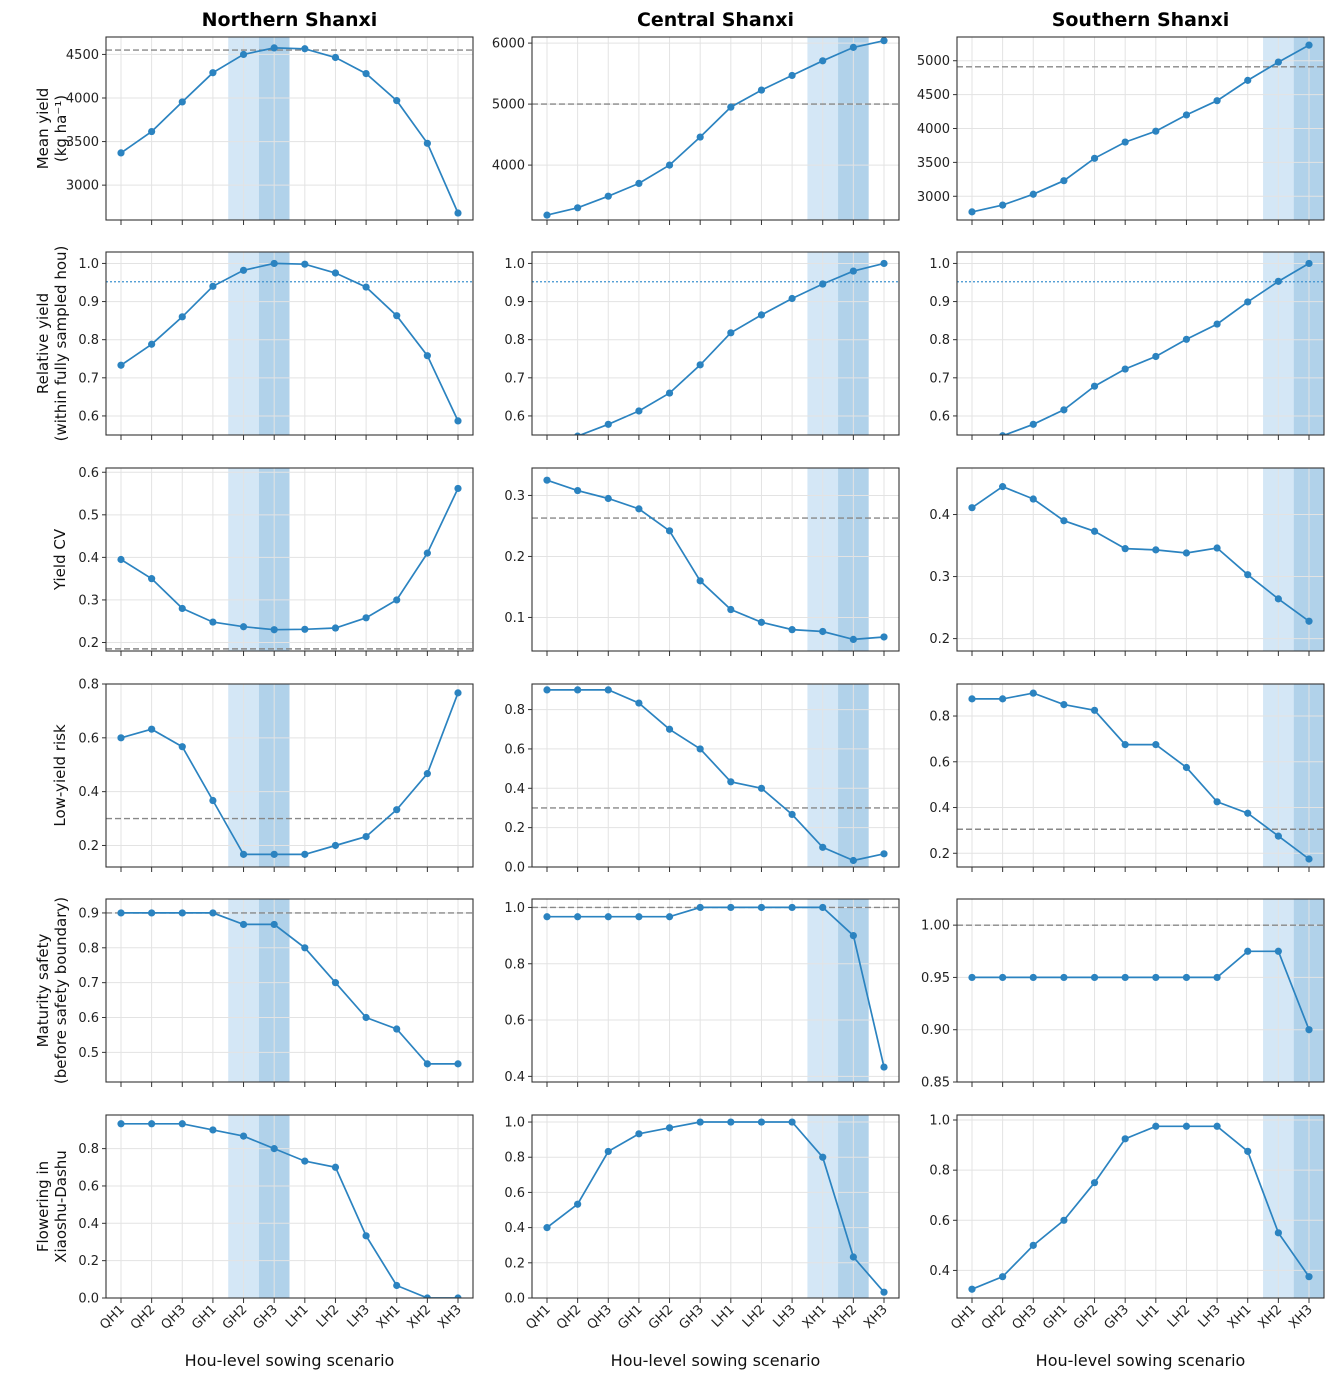 The width and height of the screenshot is (1336, 1379). What do you see at coordinates (514, 496) in the screenshot?
I see `y-tick-label: 0.3` at bounding box center [514, 496].